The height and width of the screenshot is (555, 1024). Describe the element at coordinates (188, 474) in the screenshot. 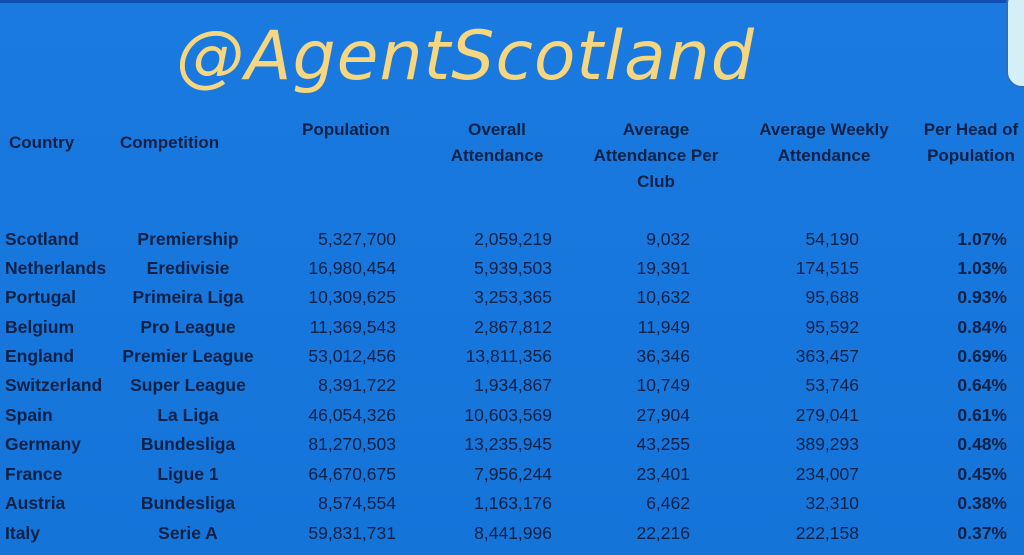

I see `cell-competition: Ligue 1` at that location.